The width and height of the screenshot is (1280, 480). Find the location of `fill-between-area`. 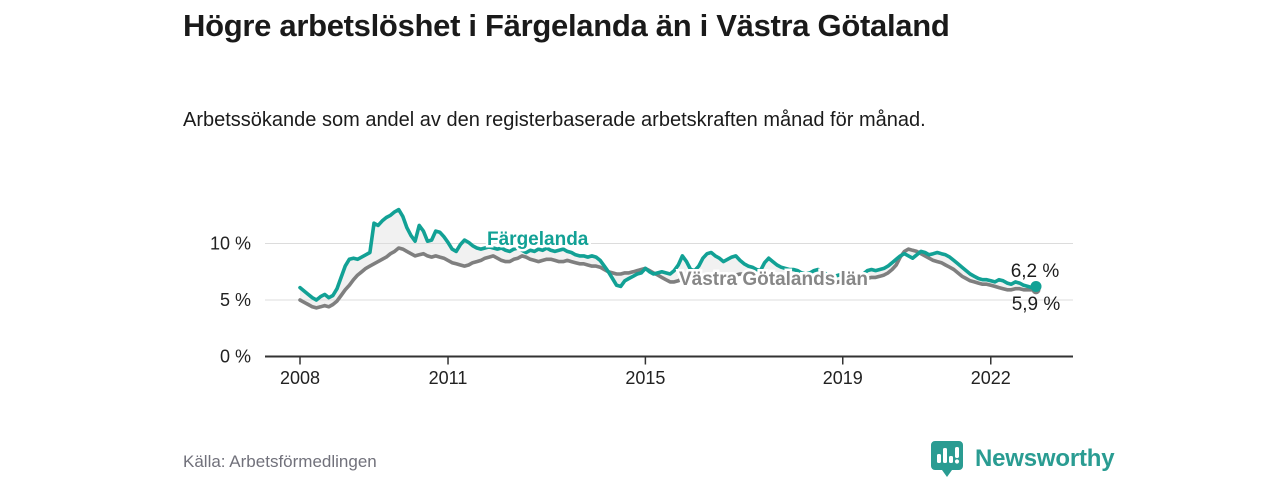

fill-between-area is located at coordinates (668, 258).